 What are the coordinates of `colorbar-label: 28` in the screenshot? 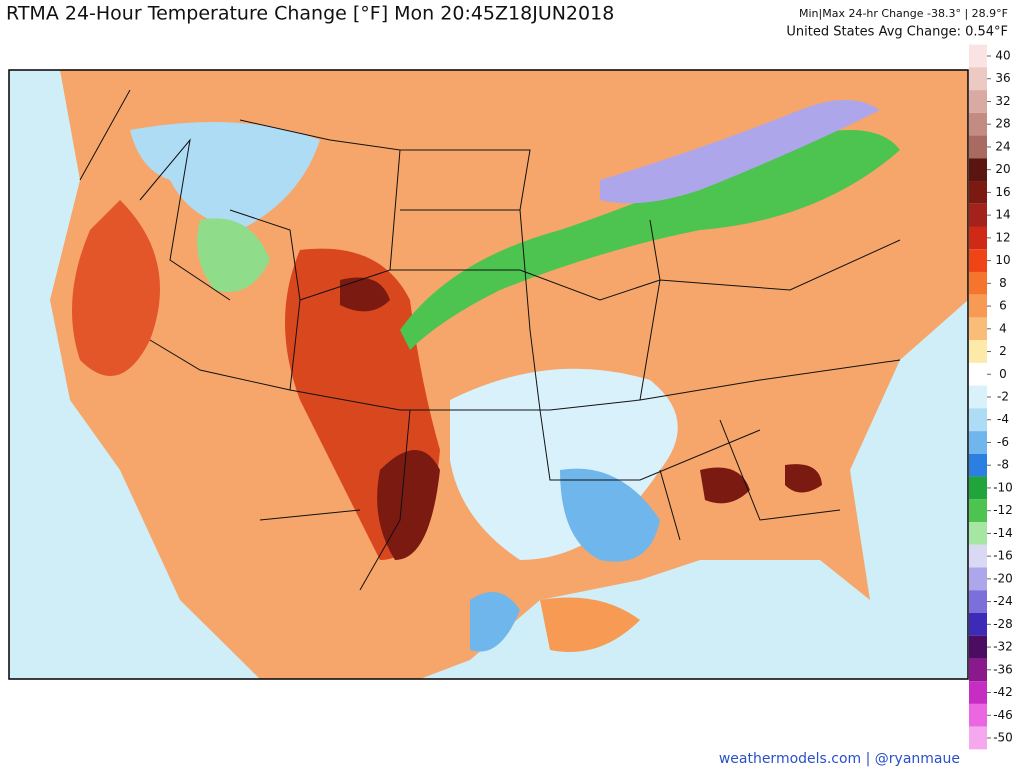 It's located at (1002, 124).